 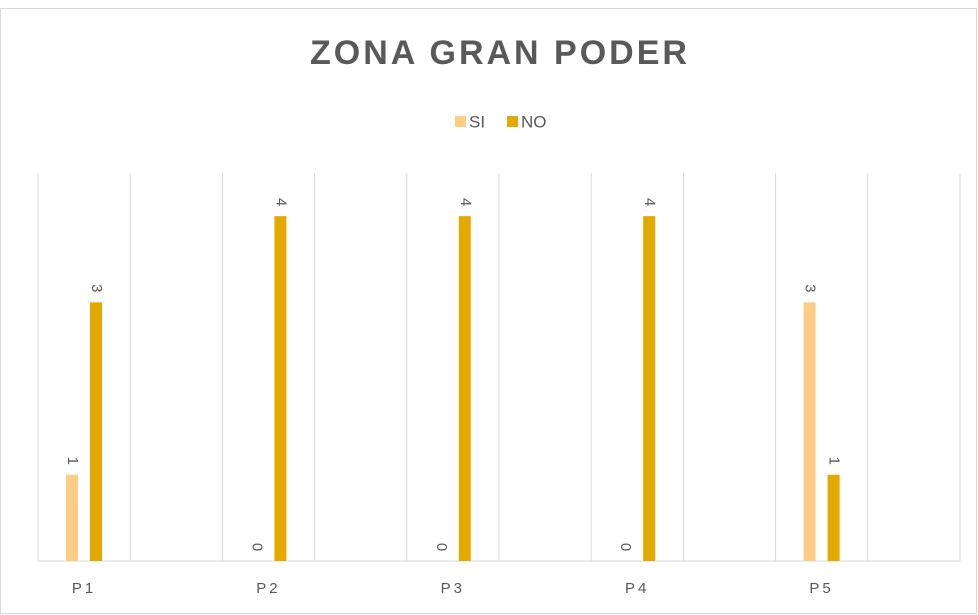 What do you see at coordinates (534, 121) in the screenshot?
I see `legend-label: NO` at bounding box center [534, 121].